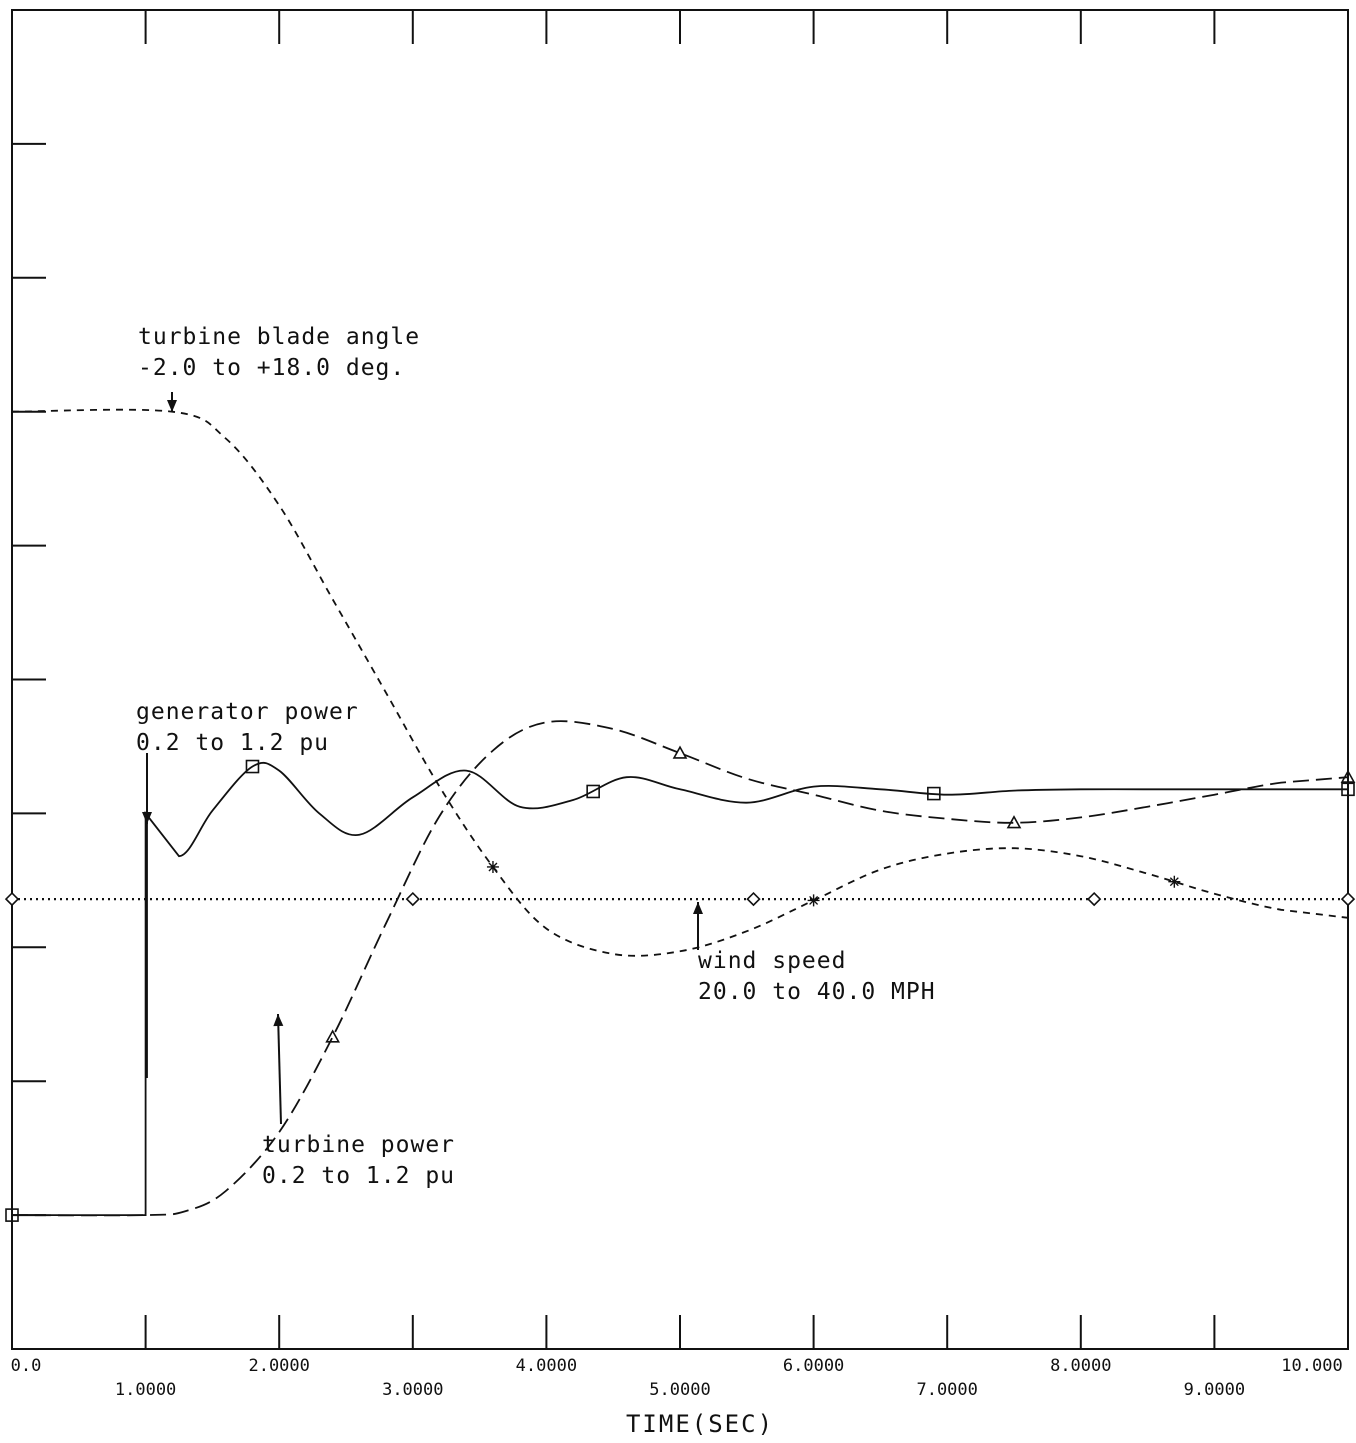  I want to click on annotation-blade-angle-name: turbine blade angle, so click(279, 337).